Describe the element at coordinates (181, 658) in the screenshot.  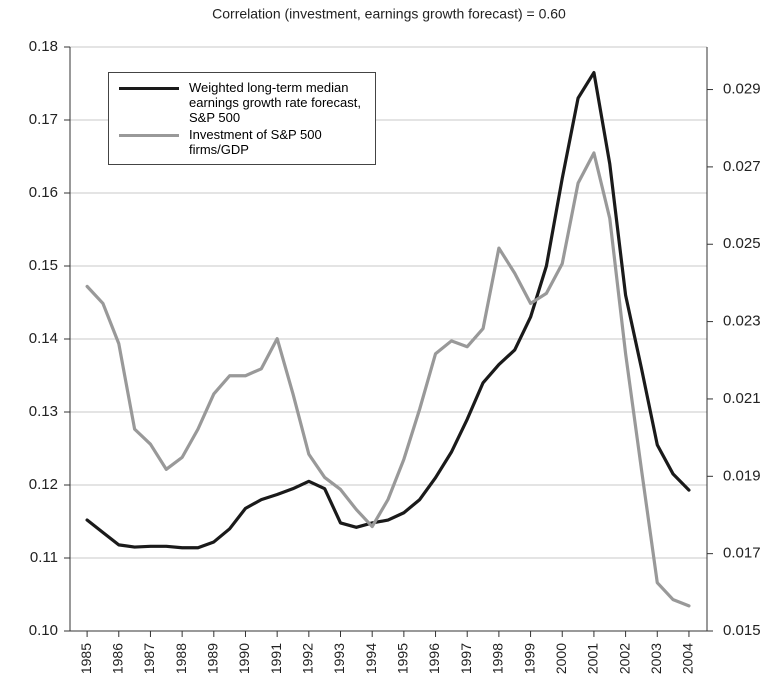
I see `x-tick-label: 1988` at that location.